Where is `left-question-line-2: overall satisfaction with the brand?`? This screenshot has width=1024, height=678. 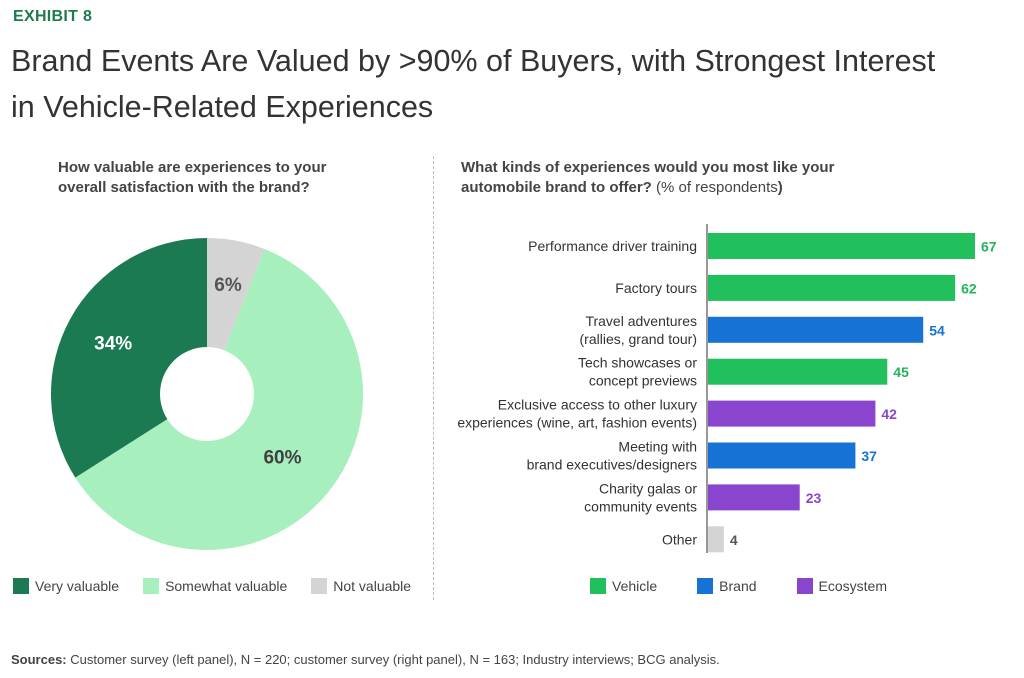
left-question-line-2: overall satisfaction with the brand? is located at coordinates (184, 187).